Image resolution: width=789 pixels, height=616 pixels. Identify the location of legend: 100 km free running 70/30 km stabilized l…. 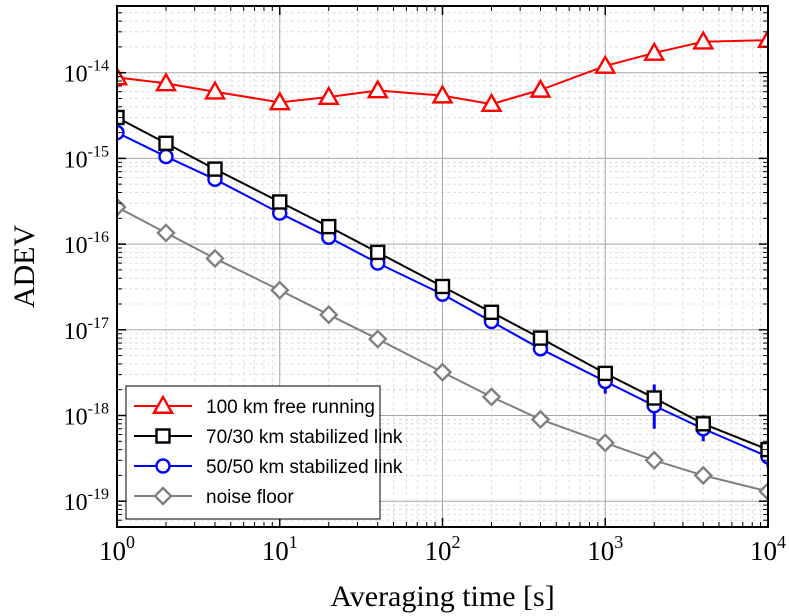
(264, 452).